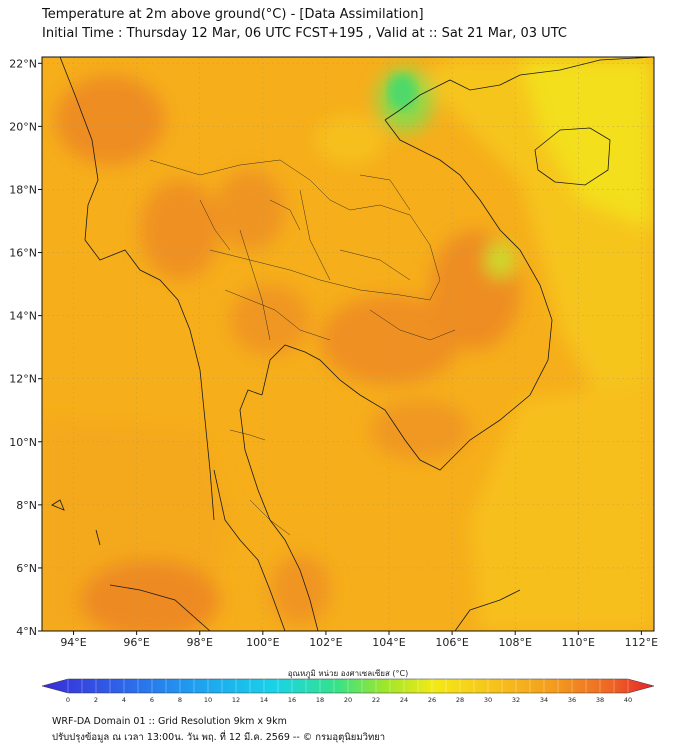 Image resolution: width=676 pixels, height=756 pixels. I want to click on longitude-tick-label: 102°E, so click(325, 642).